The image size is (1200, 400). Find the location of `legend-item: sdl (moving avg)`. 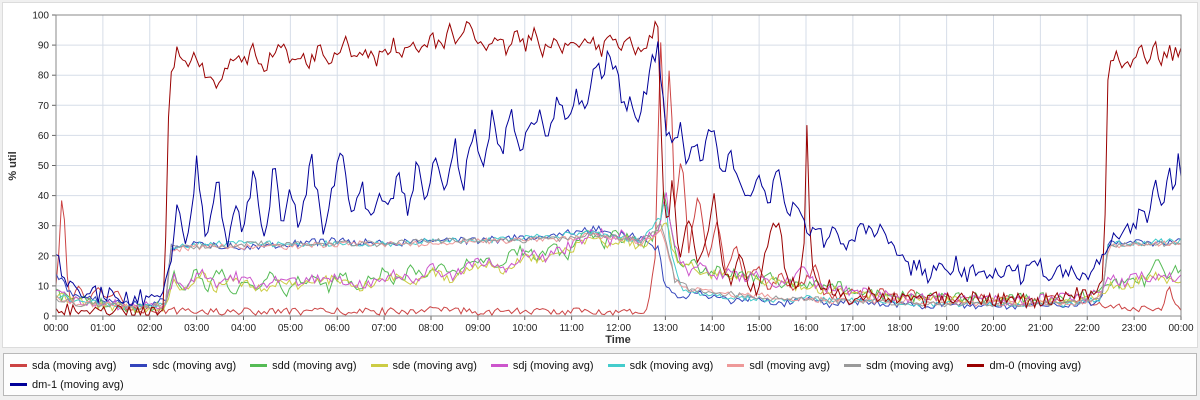

legend-item: sdl (moving avg) is located at coordinates (778, 365).